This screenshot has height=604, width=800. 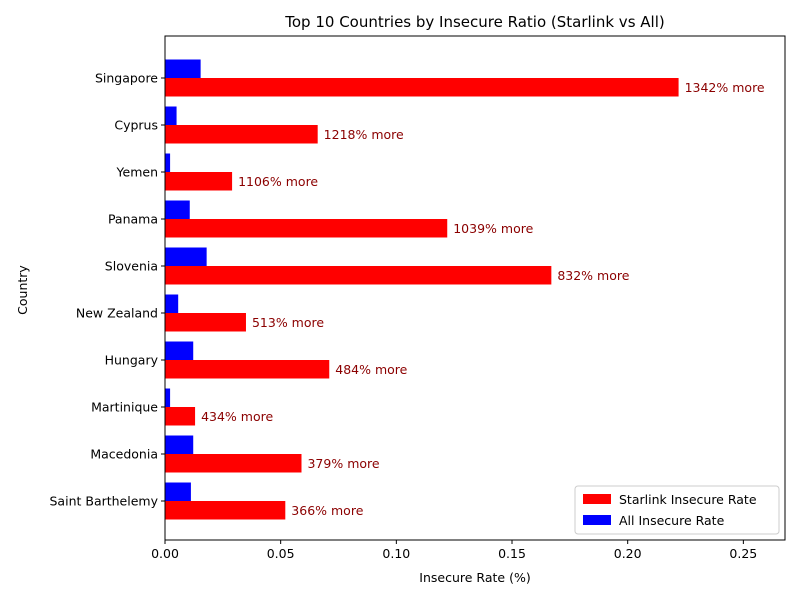 I want to click on data-label-2: 1106% more, so click(x=278, y=181).